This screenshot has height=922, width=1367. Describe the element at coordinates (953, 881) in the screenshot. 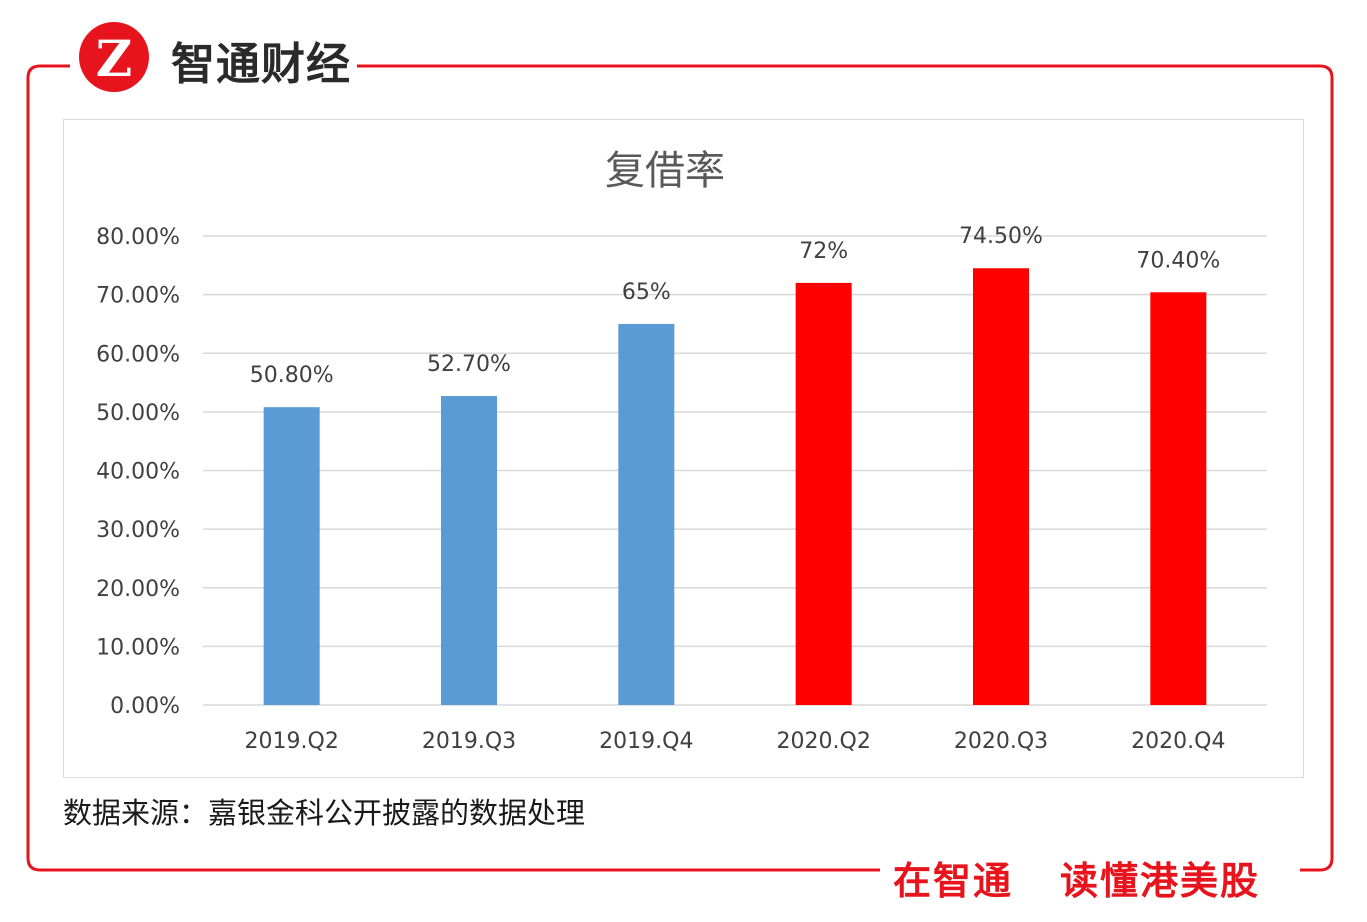

I see `slogan-left: 在智通` at that location.